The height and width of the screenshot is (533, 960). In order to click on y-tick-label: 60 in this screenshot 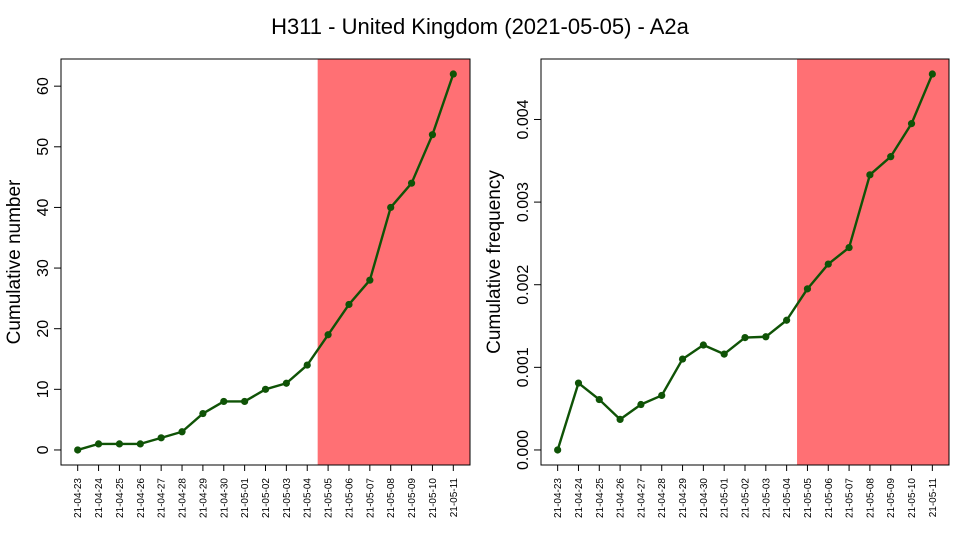, I will do `click(43, 86)`.